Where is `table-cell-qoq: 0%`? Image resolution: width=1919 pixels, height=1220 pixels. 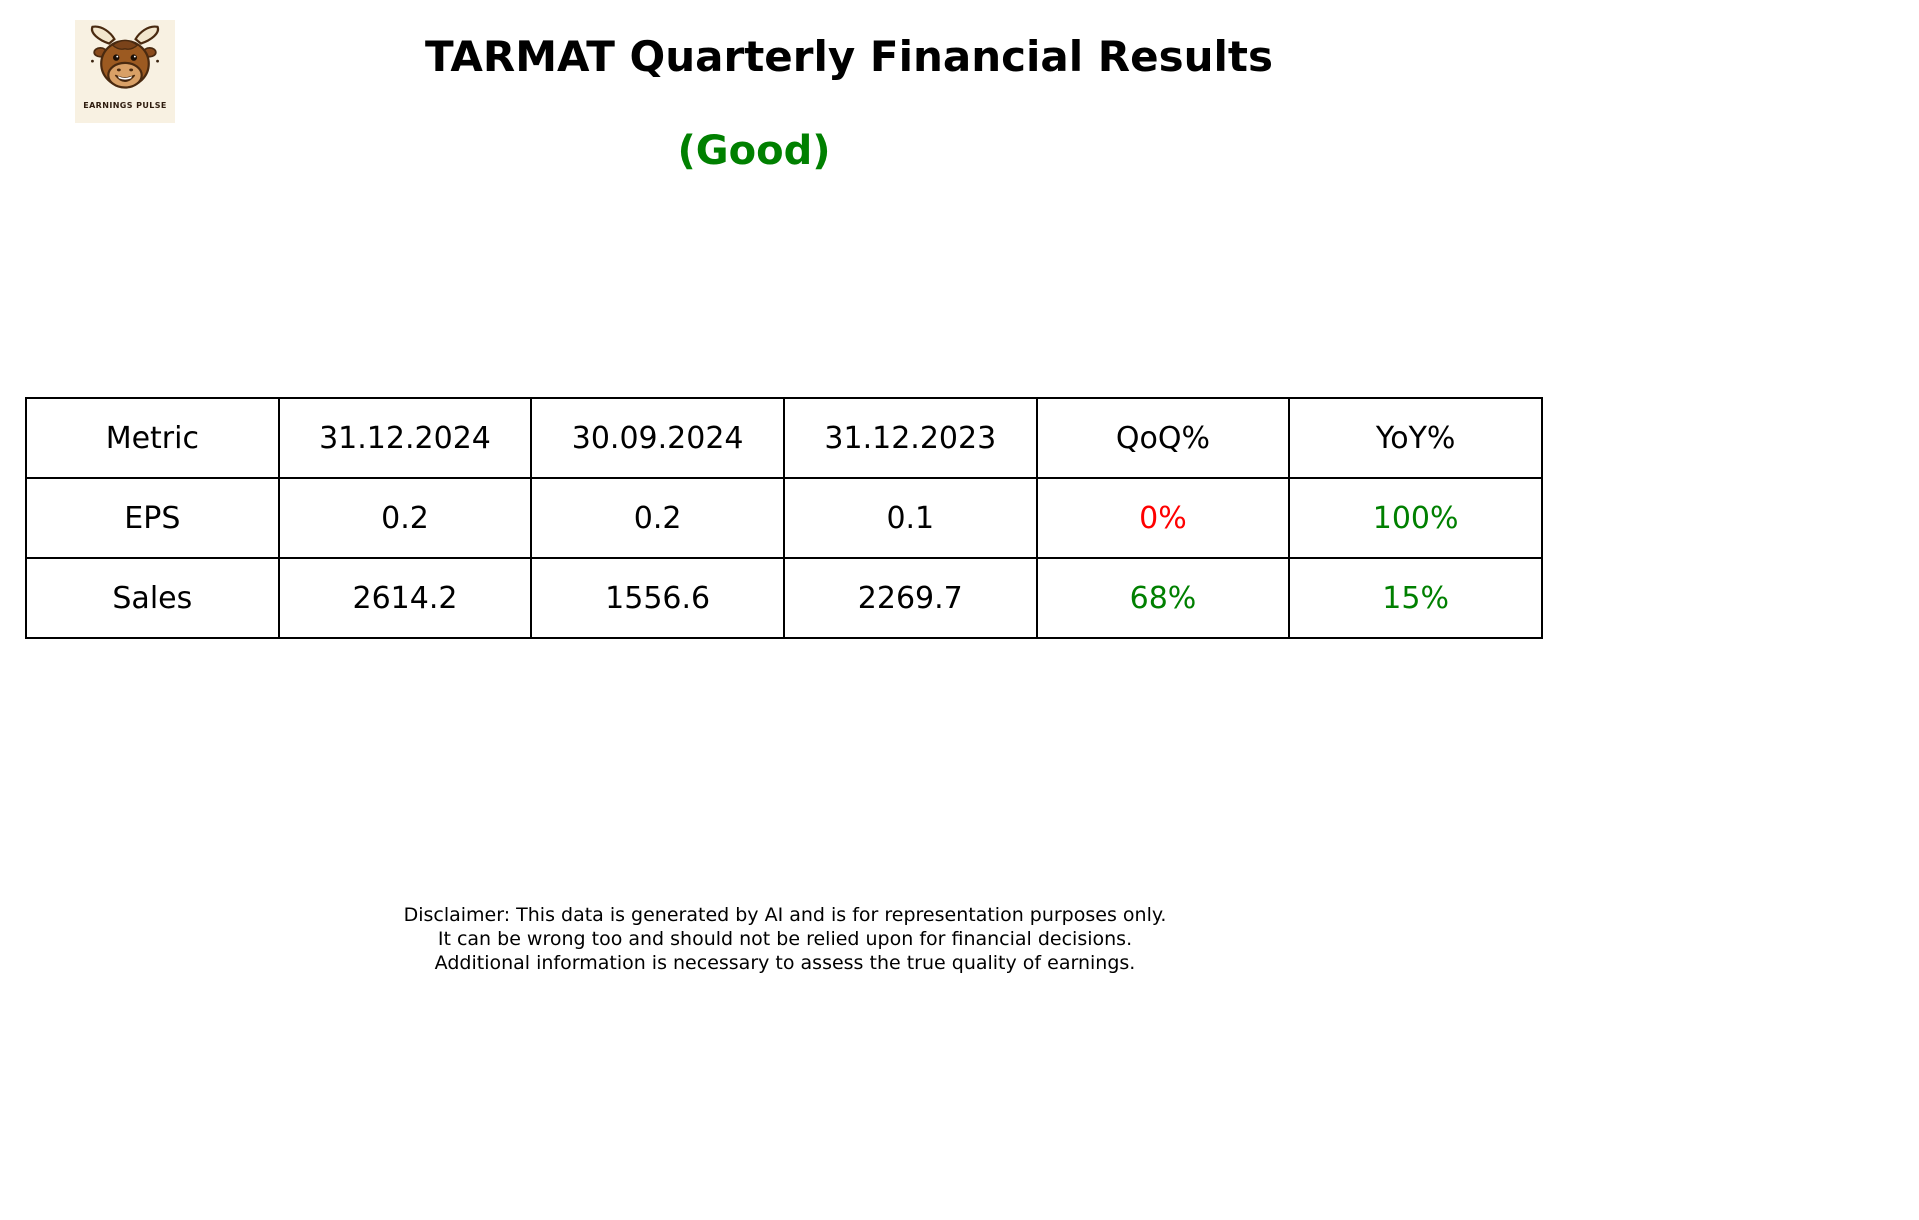 table-cell-qoq: 0% is located at coordinates (1163, 518).